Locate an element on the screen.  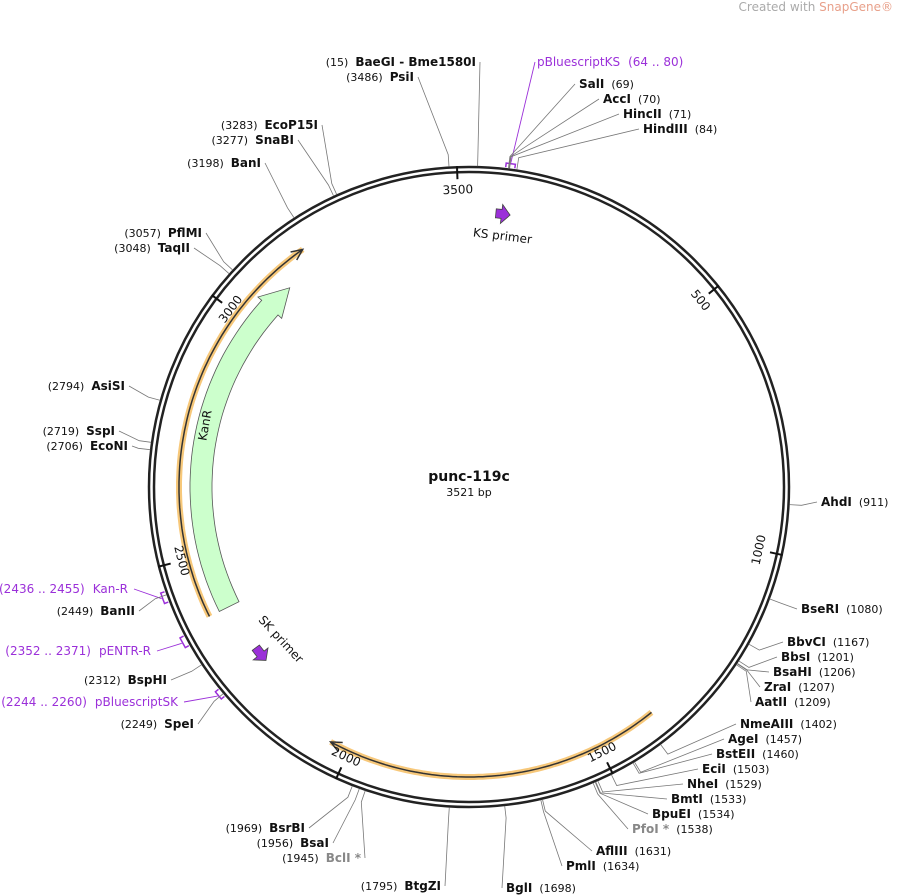
site-name: SalI is located at coordinates (591, 84).